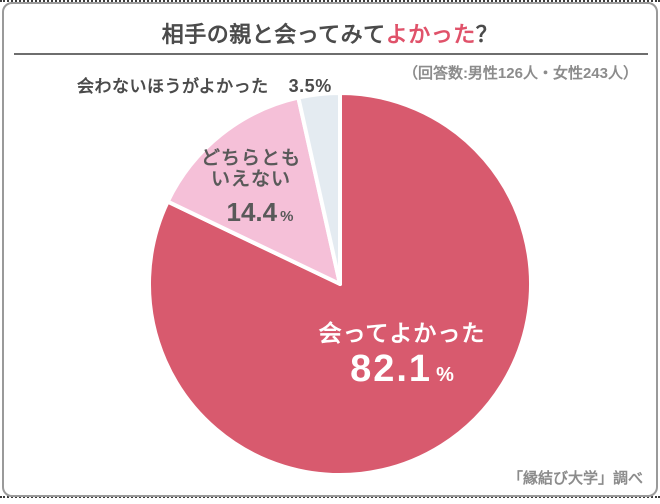 The width and height of the screenshot is (660, 504). Describe the element at coordinates (273, 34) in the screenshot. I see `title-prefix: 相手の親と会ってみて` at that location.